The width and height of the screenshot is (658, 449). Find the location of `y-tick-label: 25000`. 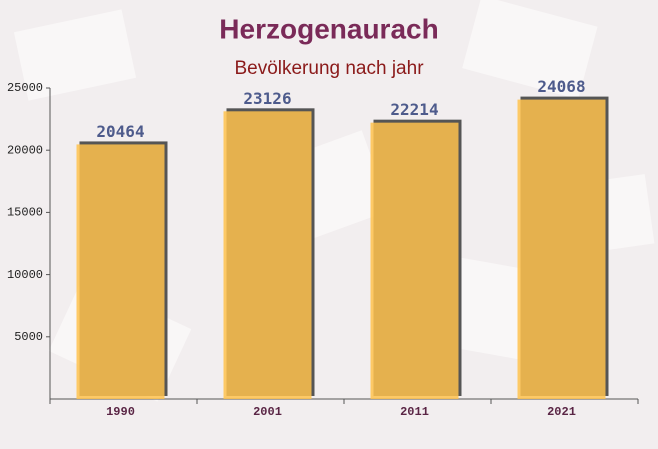

y-tick-label: 25000 is located at coordinates (25, 88).